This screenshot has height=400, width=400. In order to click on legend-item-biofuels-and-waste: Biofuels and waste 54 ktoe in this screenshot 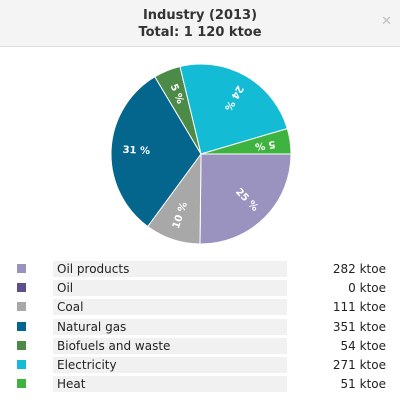, I will do `click(200, 345)`.